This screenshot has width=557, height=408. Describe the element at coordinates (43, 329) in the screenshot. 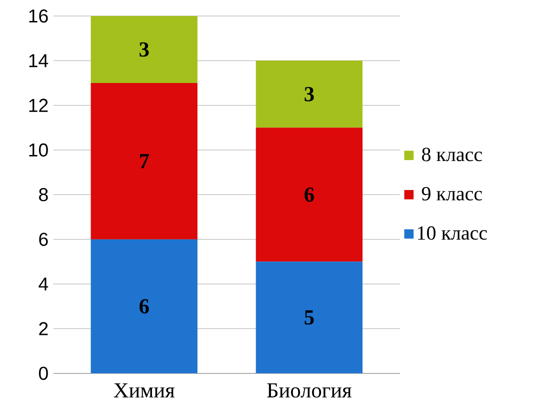

I see `y-tick-label: 2` at that location.